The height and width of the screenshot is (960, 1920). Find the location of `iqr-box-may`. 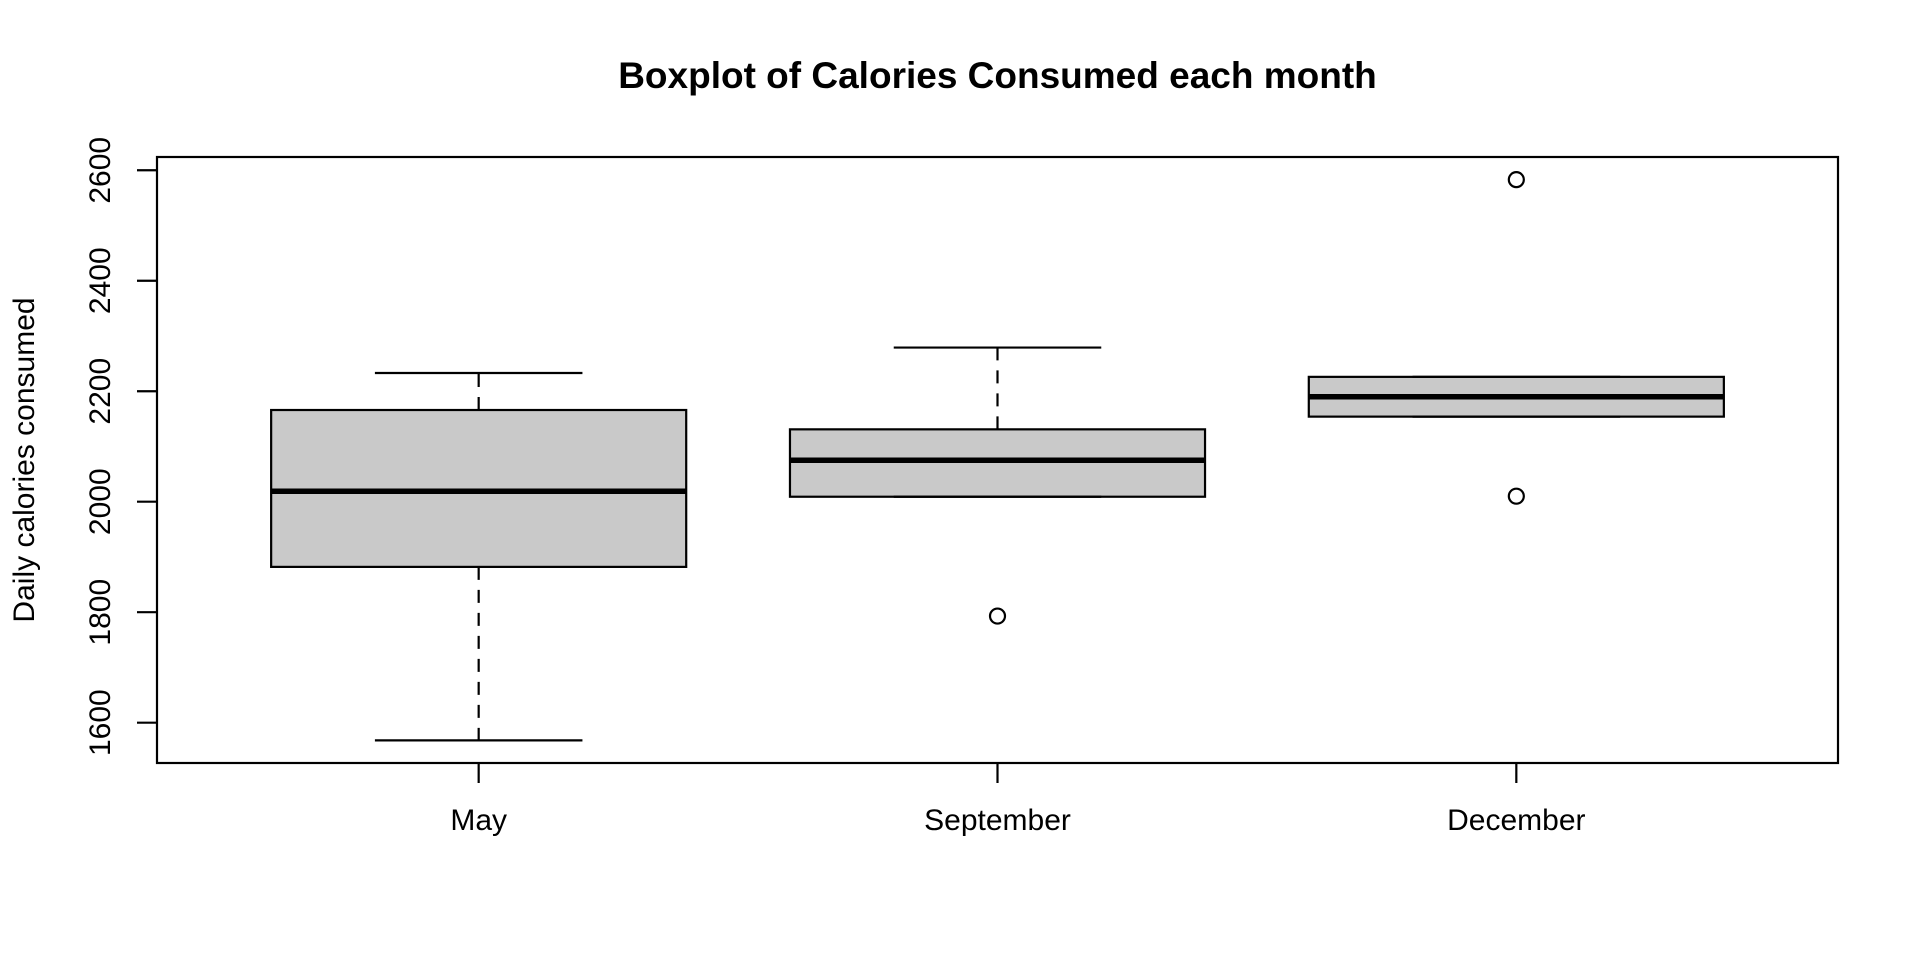

iqr-box-may is located at coordinates (479, 488).